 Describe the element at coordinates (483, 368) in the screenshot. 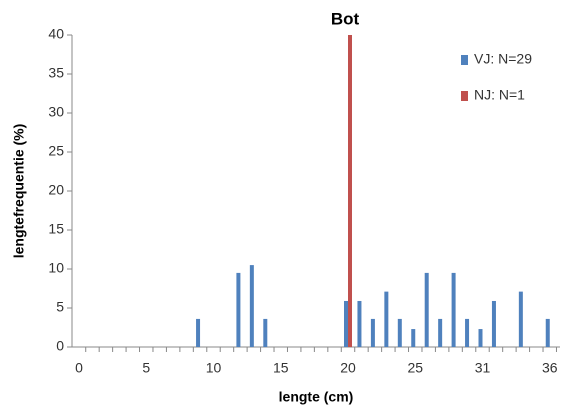

I see `x-tick-label: 31` at that location.